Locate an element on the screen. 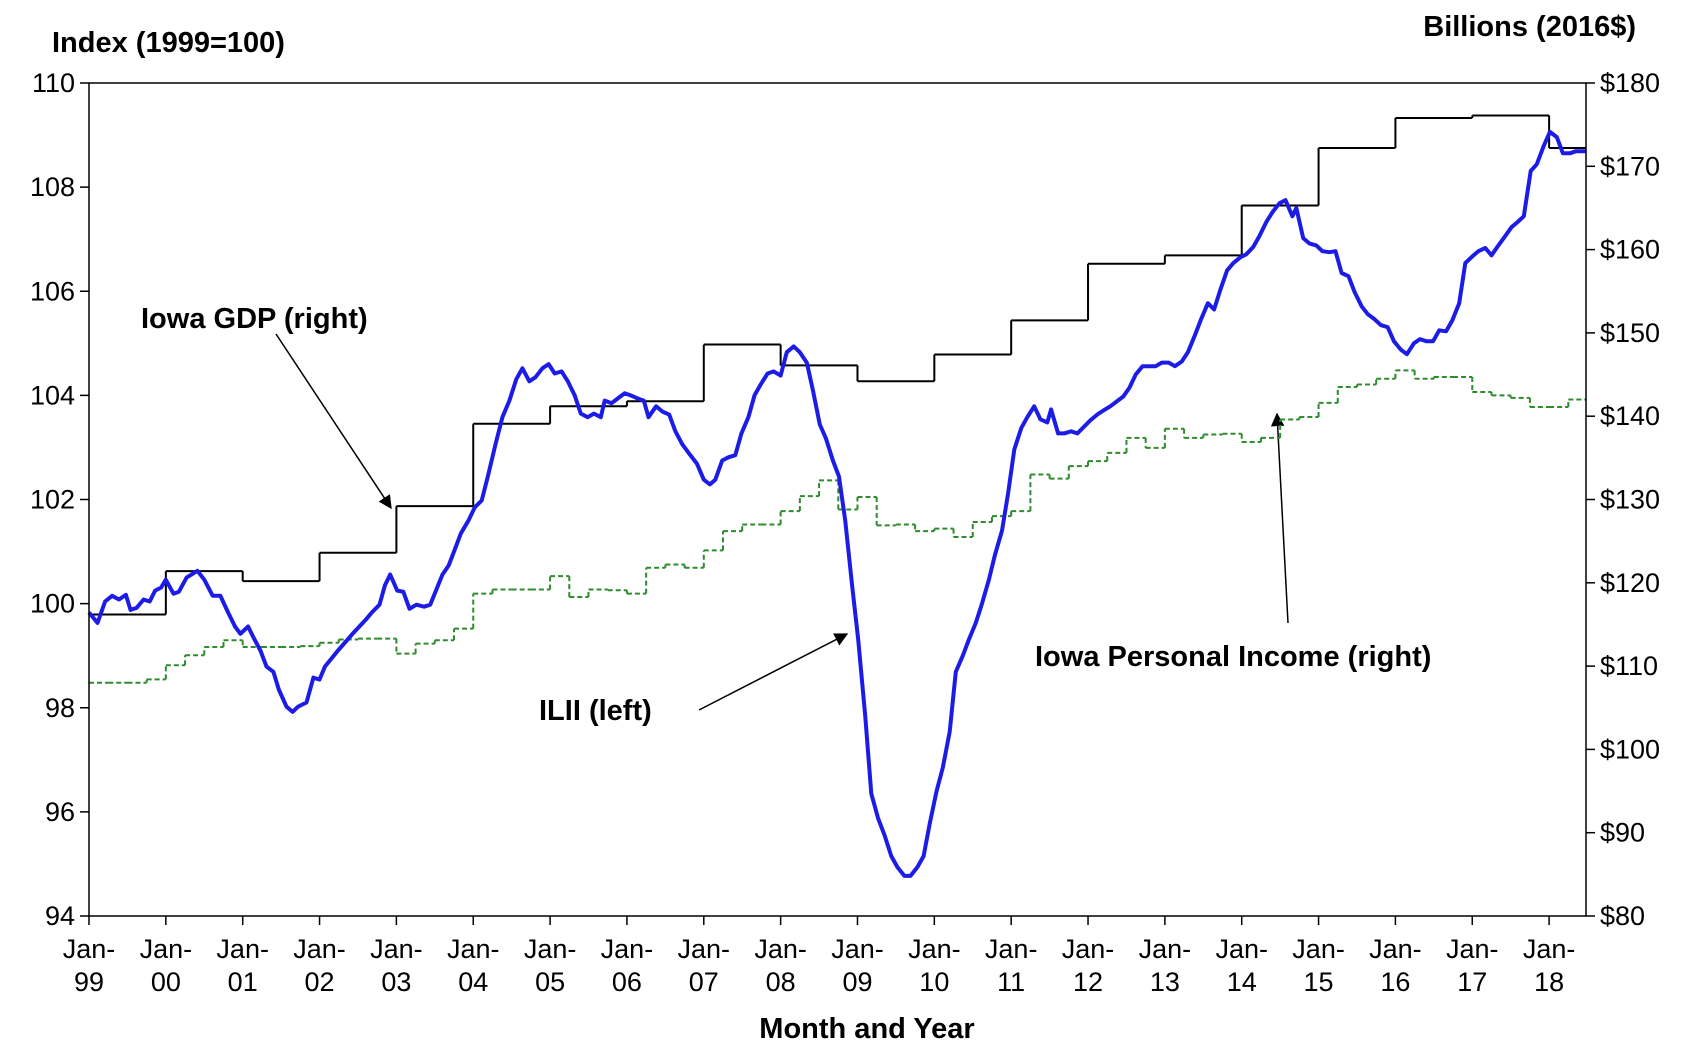 Image resolution: width=1696 pixels, height=1044 pixels. y-axis-title: Index (1999=100) is located at coordinates (168, 43).